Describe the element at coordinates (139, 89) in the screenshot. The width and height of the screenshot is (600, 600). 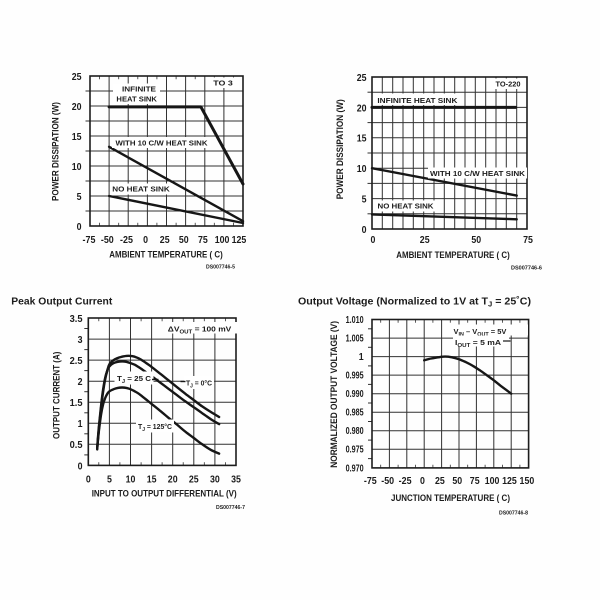
I see `svg-text: INFINITE` at that location.